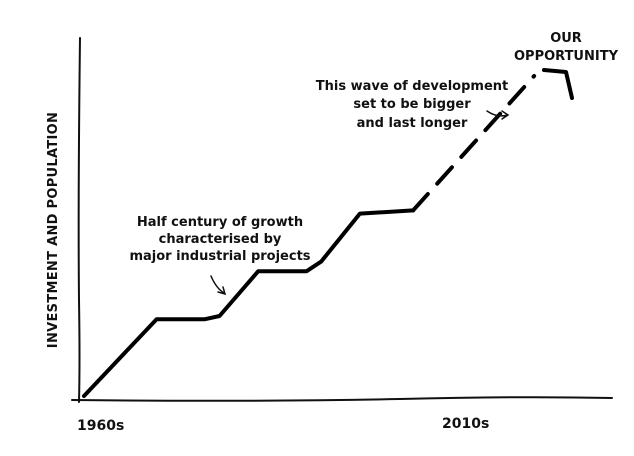 Image resolution: width=634 pixels, height=456 pixels. I want to click on annotation-line: Half century of growth, so click(220, 222).